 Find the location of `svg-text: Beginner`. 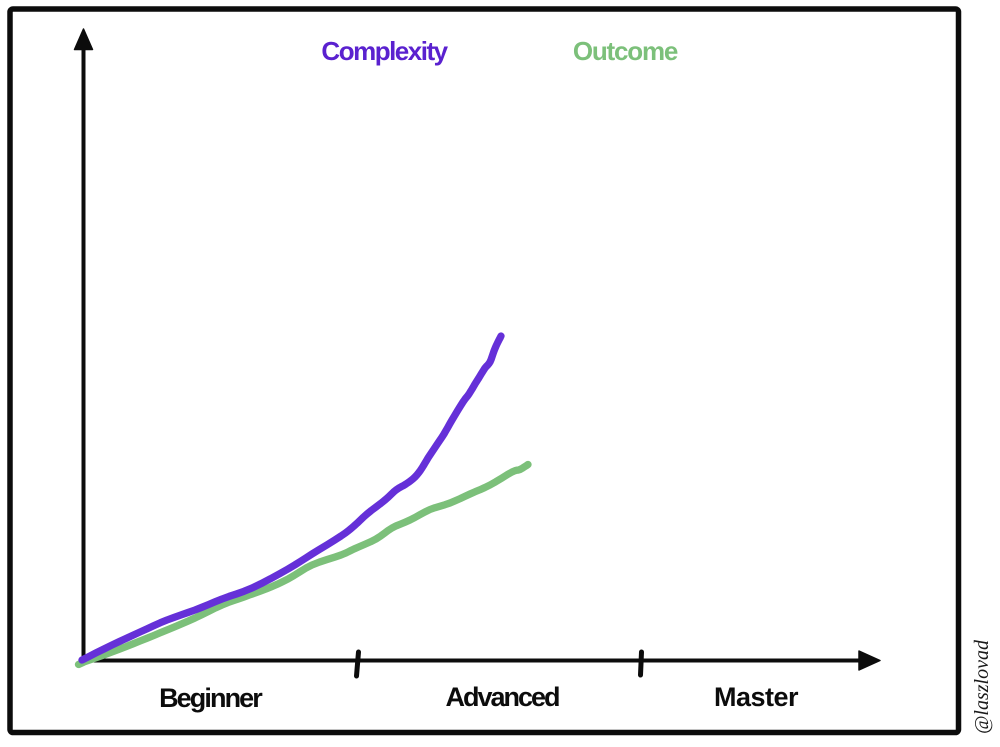

svg-text: Beginner is located at coordinates (211, 698).